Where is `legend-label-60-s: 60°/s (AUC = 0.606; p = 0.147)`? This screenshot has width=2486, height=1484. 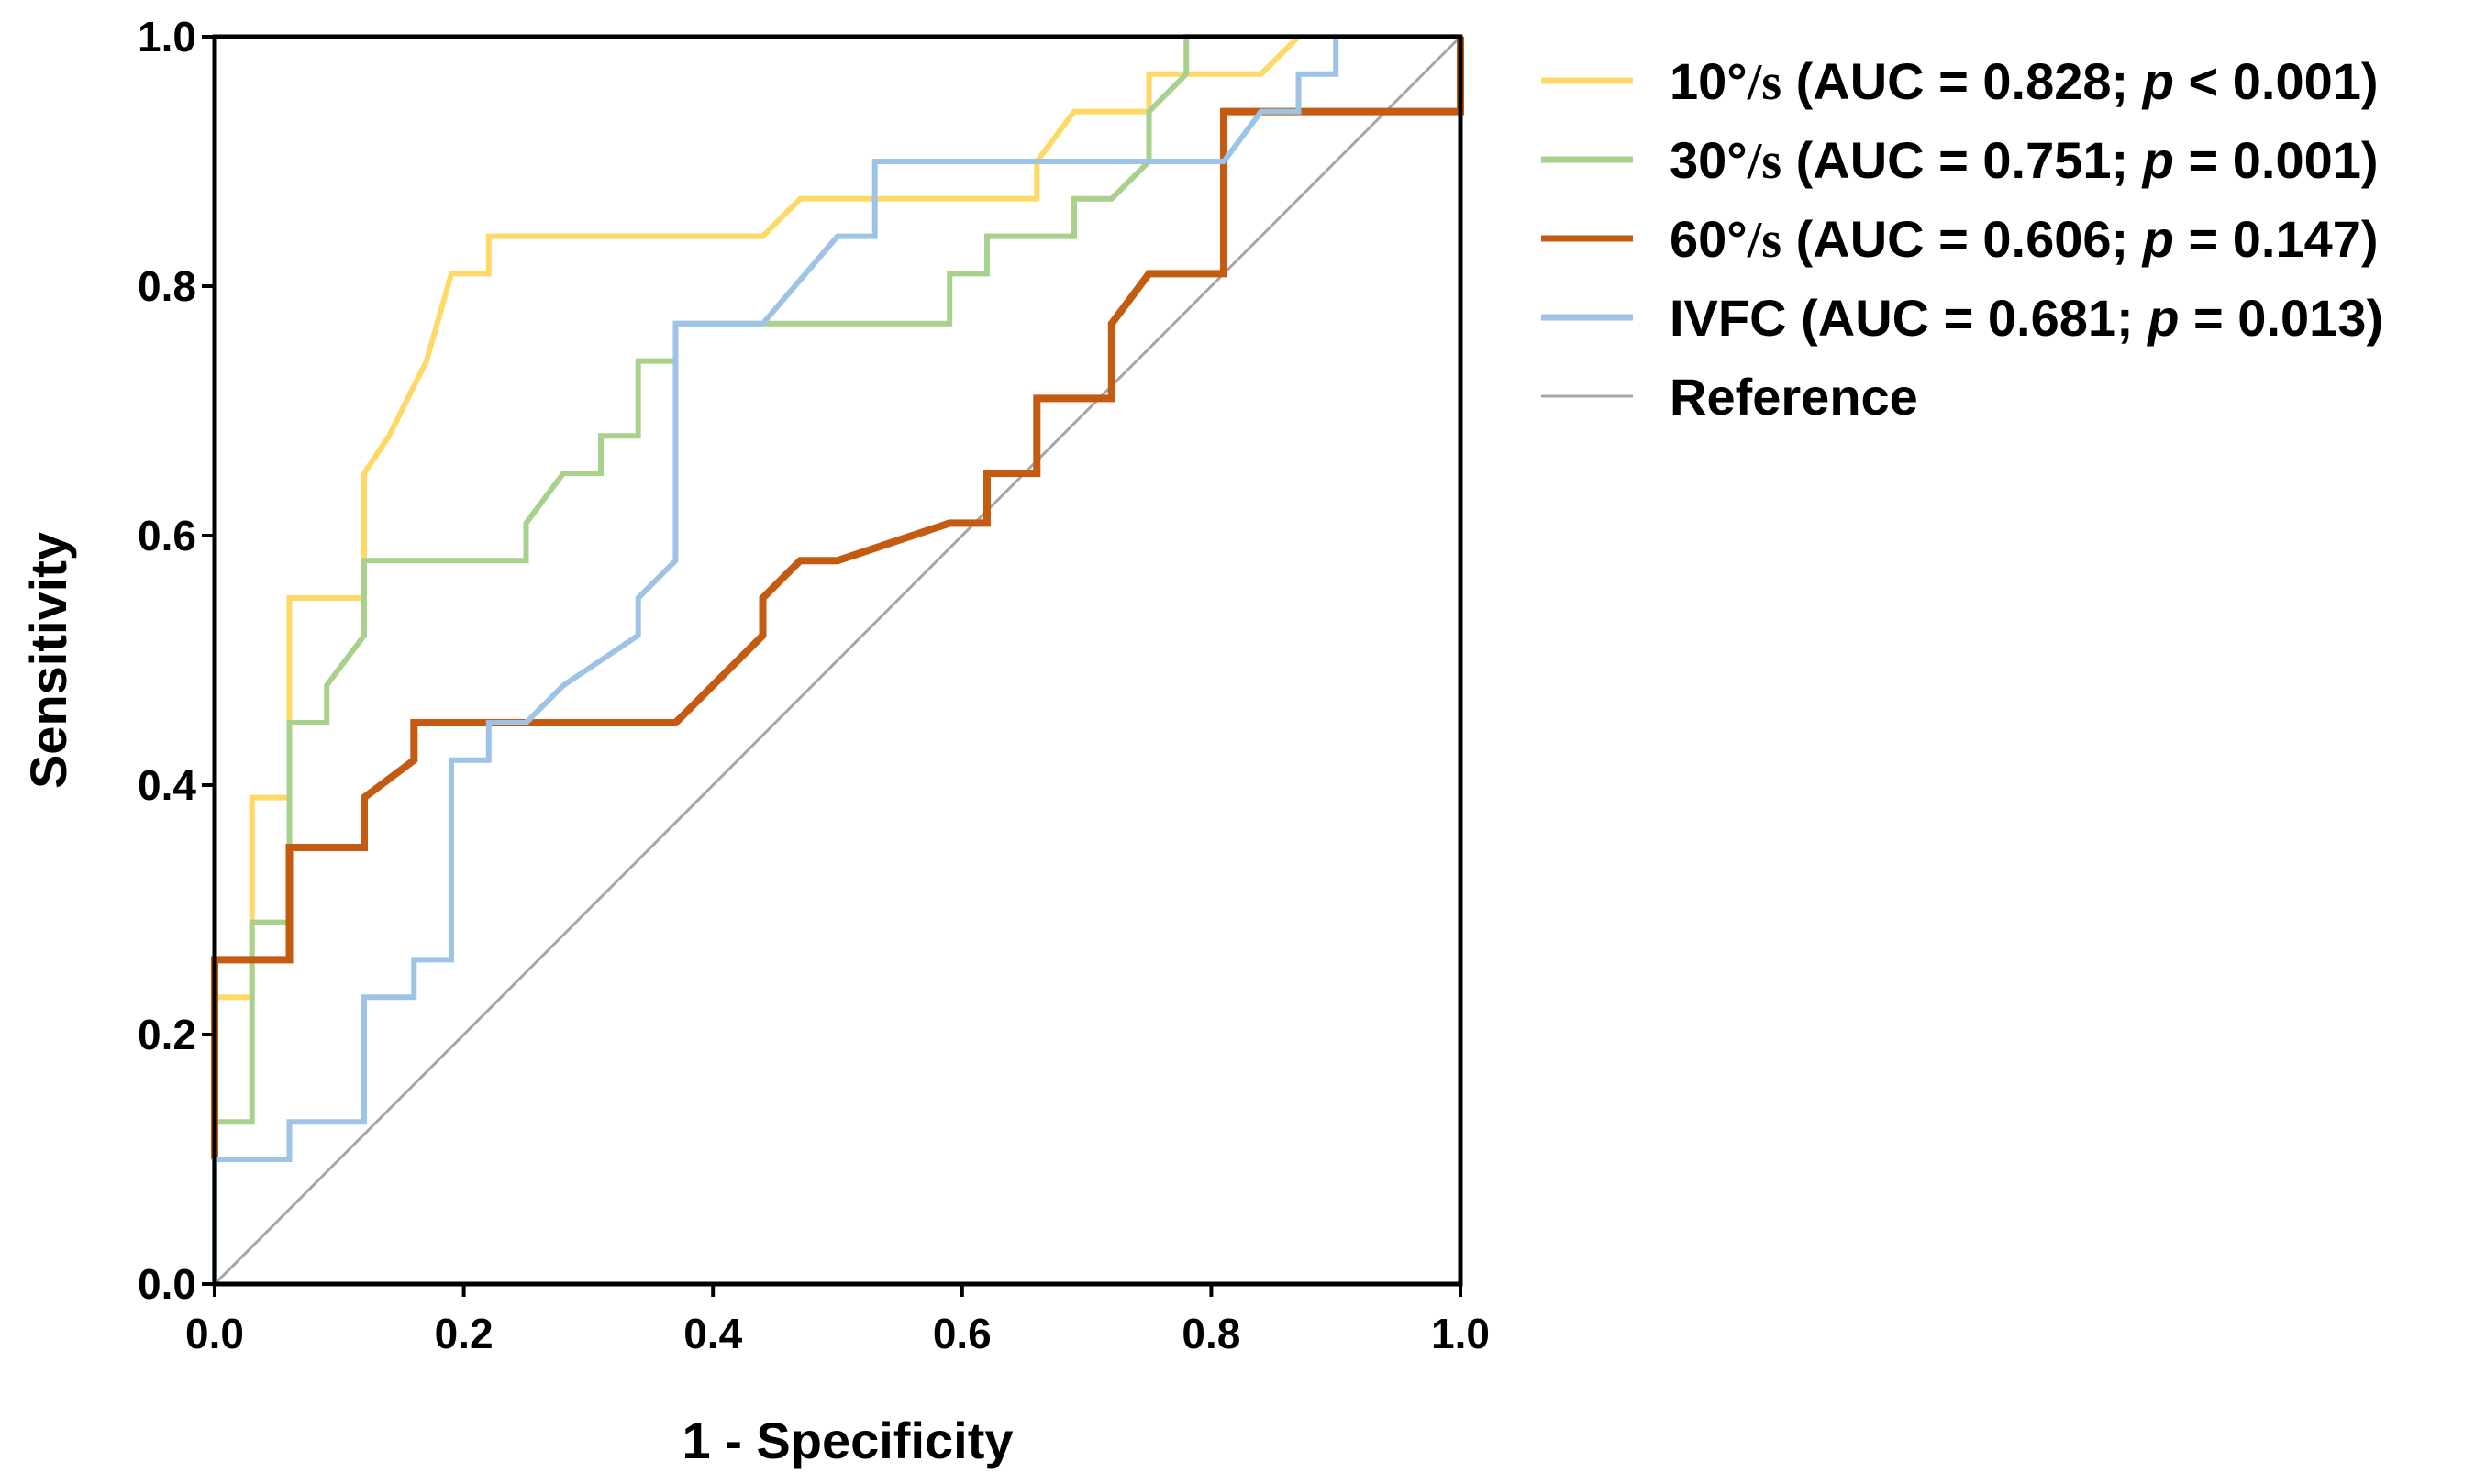
legend-label-60-s: 60°/s (AUC = 0.606; p = 0.147) is located at coordinates (2024, 239).